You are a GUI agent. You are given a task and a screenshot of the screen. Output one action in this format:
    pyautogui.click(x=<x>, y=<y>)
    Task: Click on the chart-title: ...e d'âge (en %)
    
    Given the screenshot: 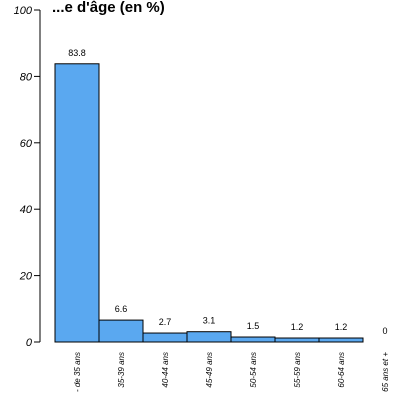 What is the action you would take?
    pyautogui.click(x=108, y=8)
    